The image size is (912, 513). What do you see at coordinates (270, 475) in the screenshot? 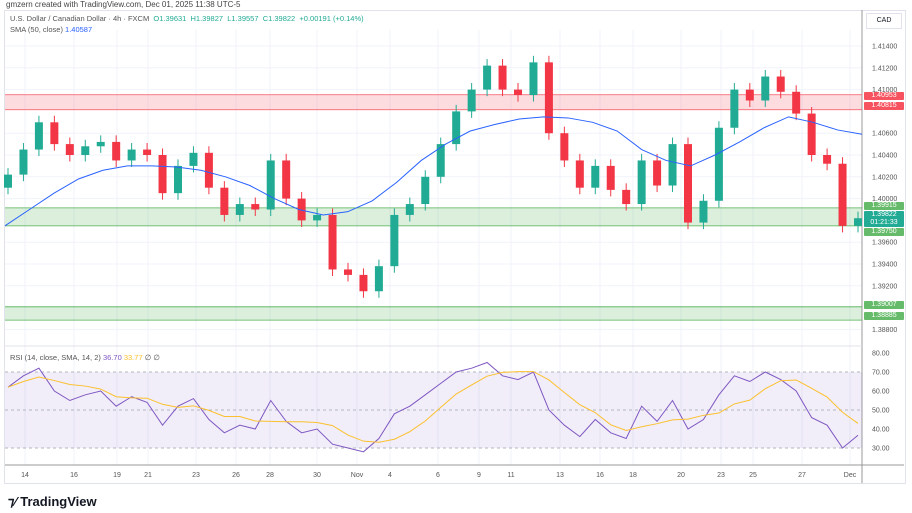
I see `x-tick-label: 28` at bounding box center [270, 475].